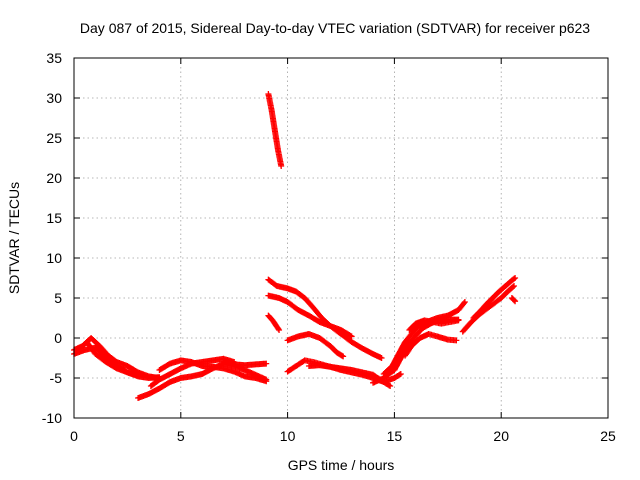  What do you see at coordinates (608, 436) in the screenshot?
I see `x-tick-label: 25` at bounding box center [608, 436].